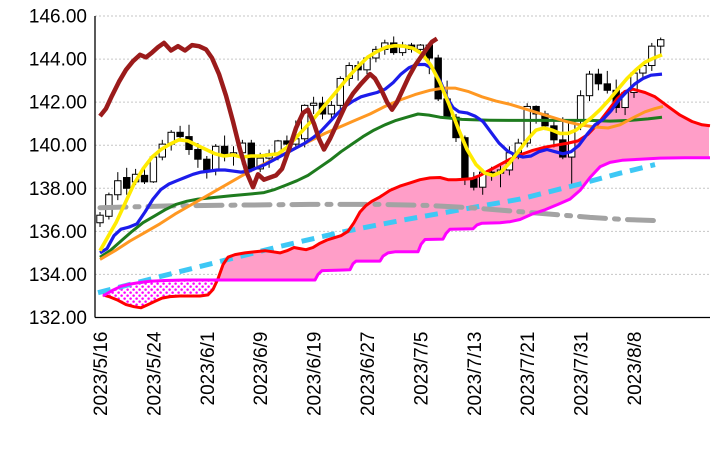 This screenshot has height=455, width=723. I want to click on x-tick-label: 2023/6/27, so click(368, 374).